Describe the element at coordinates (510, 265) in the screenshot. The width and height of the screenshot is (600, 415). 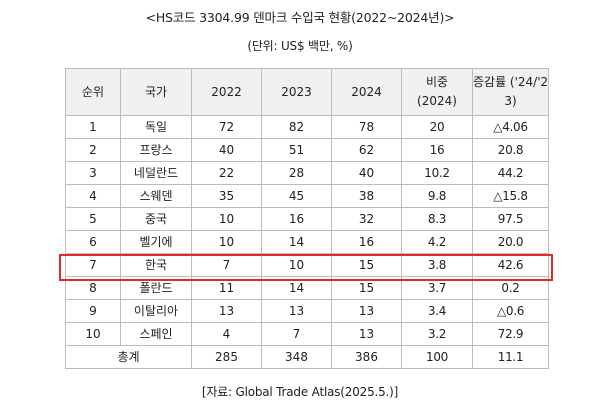
I see `cell-growth: 42.6` at that location.